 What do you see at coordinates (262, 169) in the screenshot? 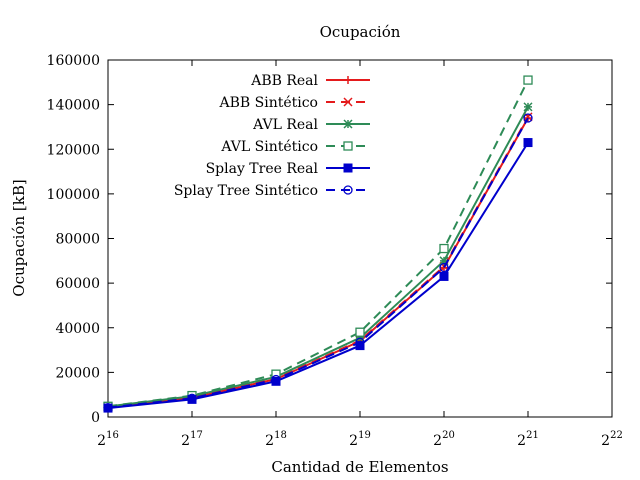
I see `legend-label: Splay Tree Real` at bounding box center [262, 169].